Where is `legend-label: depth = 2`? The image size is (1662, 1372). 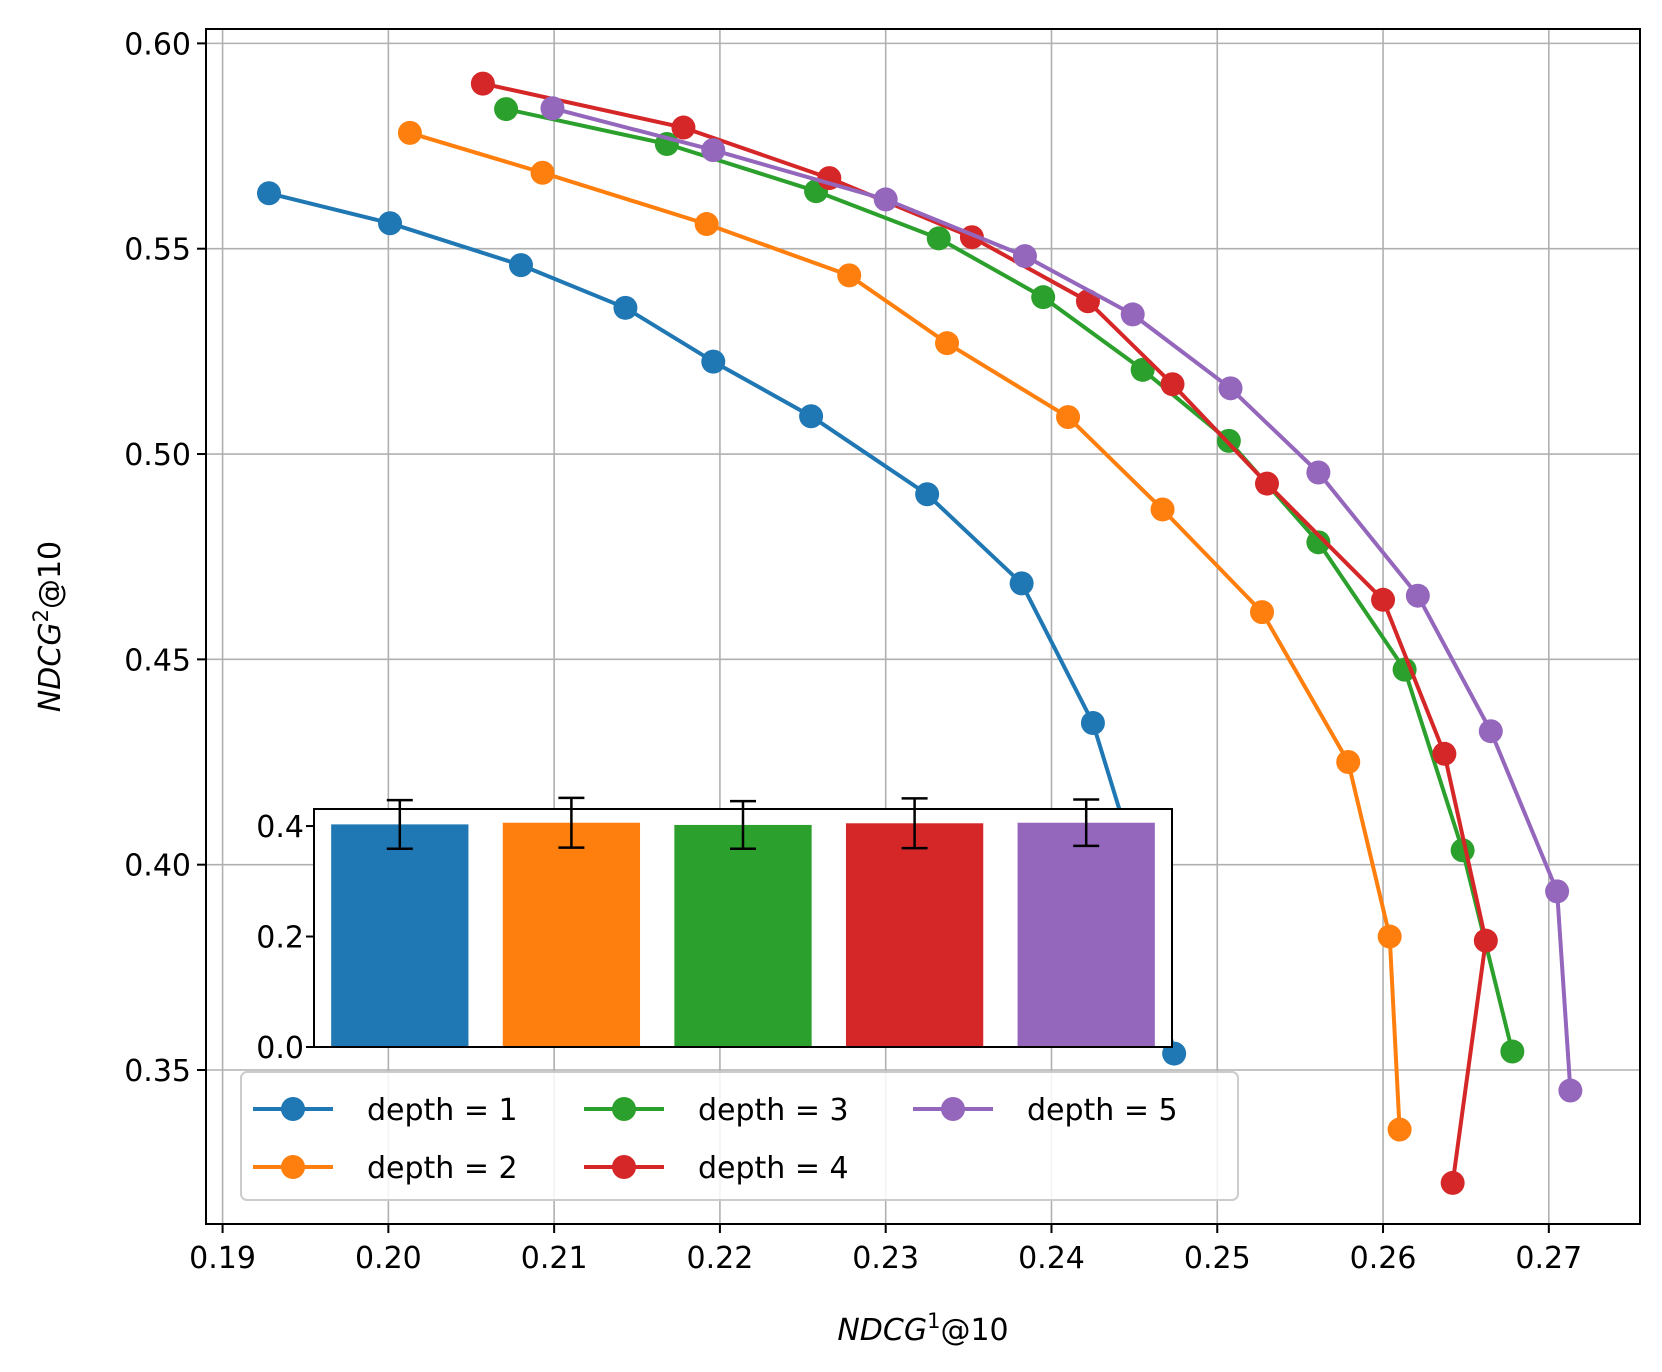 legend-label: depth = 2 is located at coordinates (442, 1168).